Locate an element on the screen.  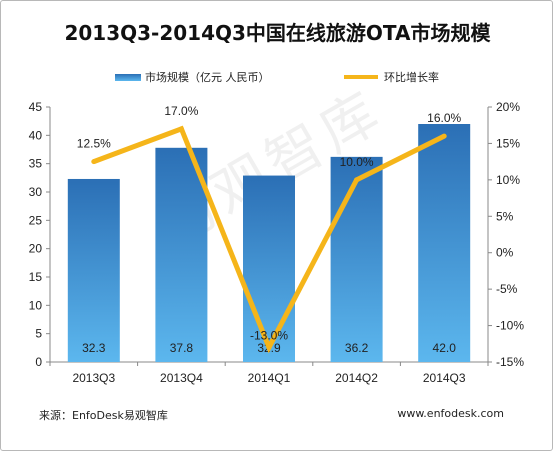
legend-bar: 市场规模（亿元 人民币） is located at coordinates (192, 77).